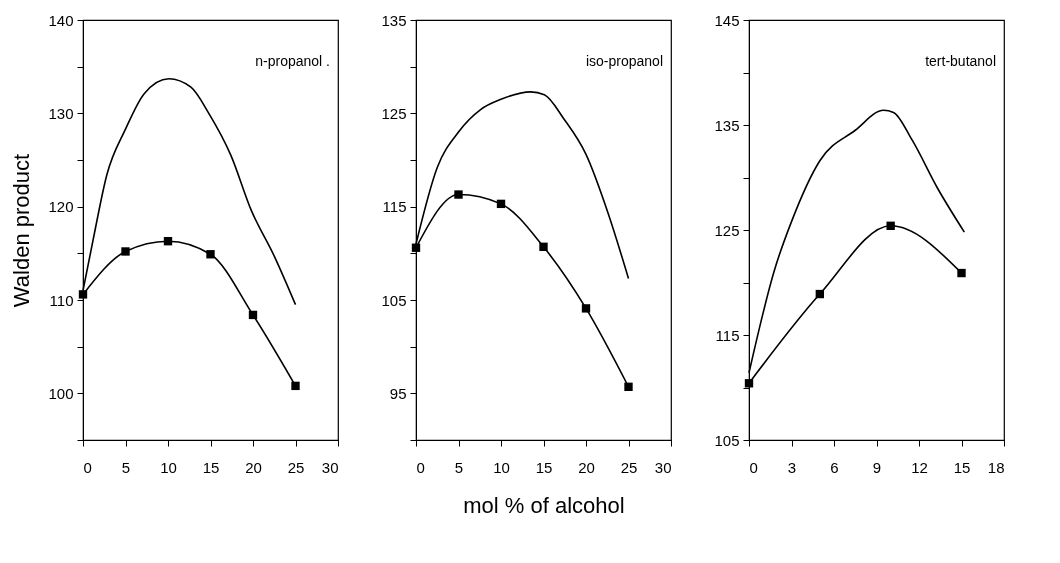  What do you see at coordinates (960, 61) in the screenshot?
I see `annotation: tert-butanol` at bounding box center [960, 61].